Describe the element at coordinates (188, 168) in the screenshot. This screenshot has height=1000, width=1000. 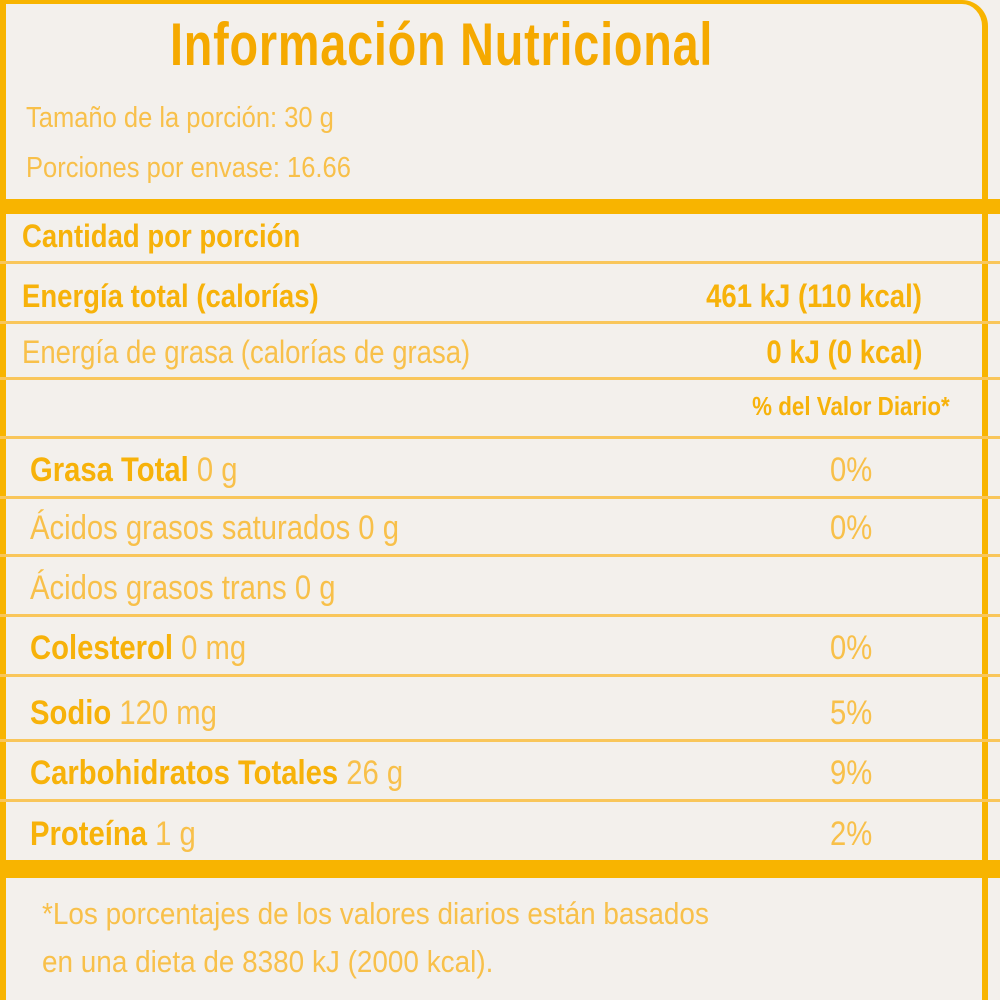
I see `servings-per-container: Porciones por envase: 16.66` at that location.